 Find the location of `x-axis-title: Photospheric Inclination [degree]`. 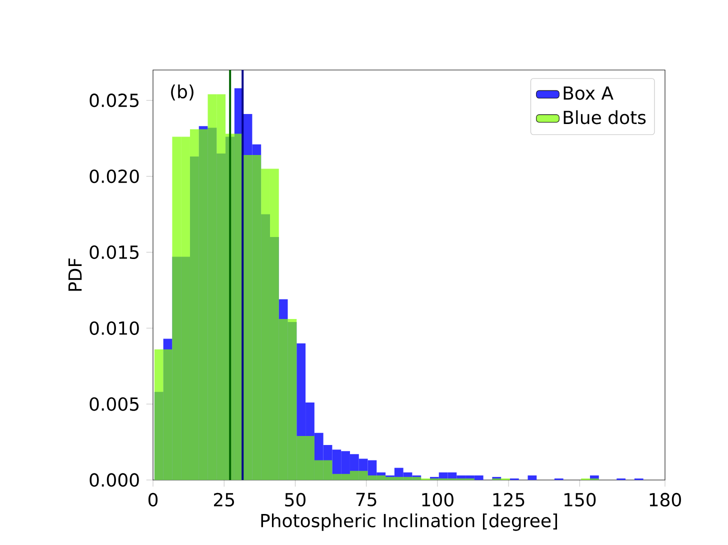

x-axis-title: Photospheric Inclination [degree] is located at coordinates (409, 522).